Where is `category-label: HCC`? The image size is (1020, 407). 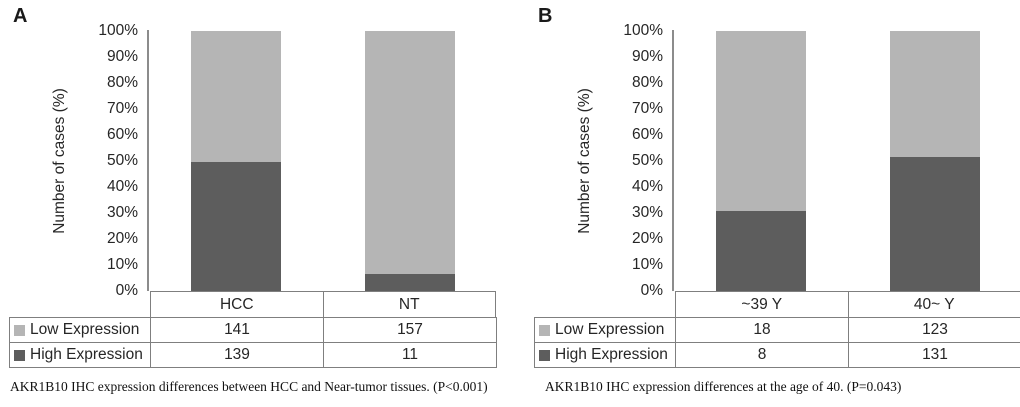
category-label: HCC is located at coordinates (237, 304).